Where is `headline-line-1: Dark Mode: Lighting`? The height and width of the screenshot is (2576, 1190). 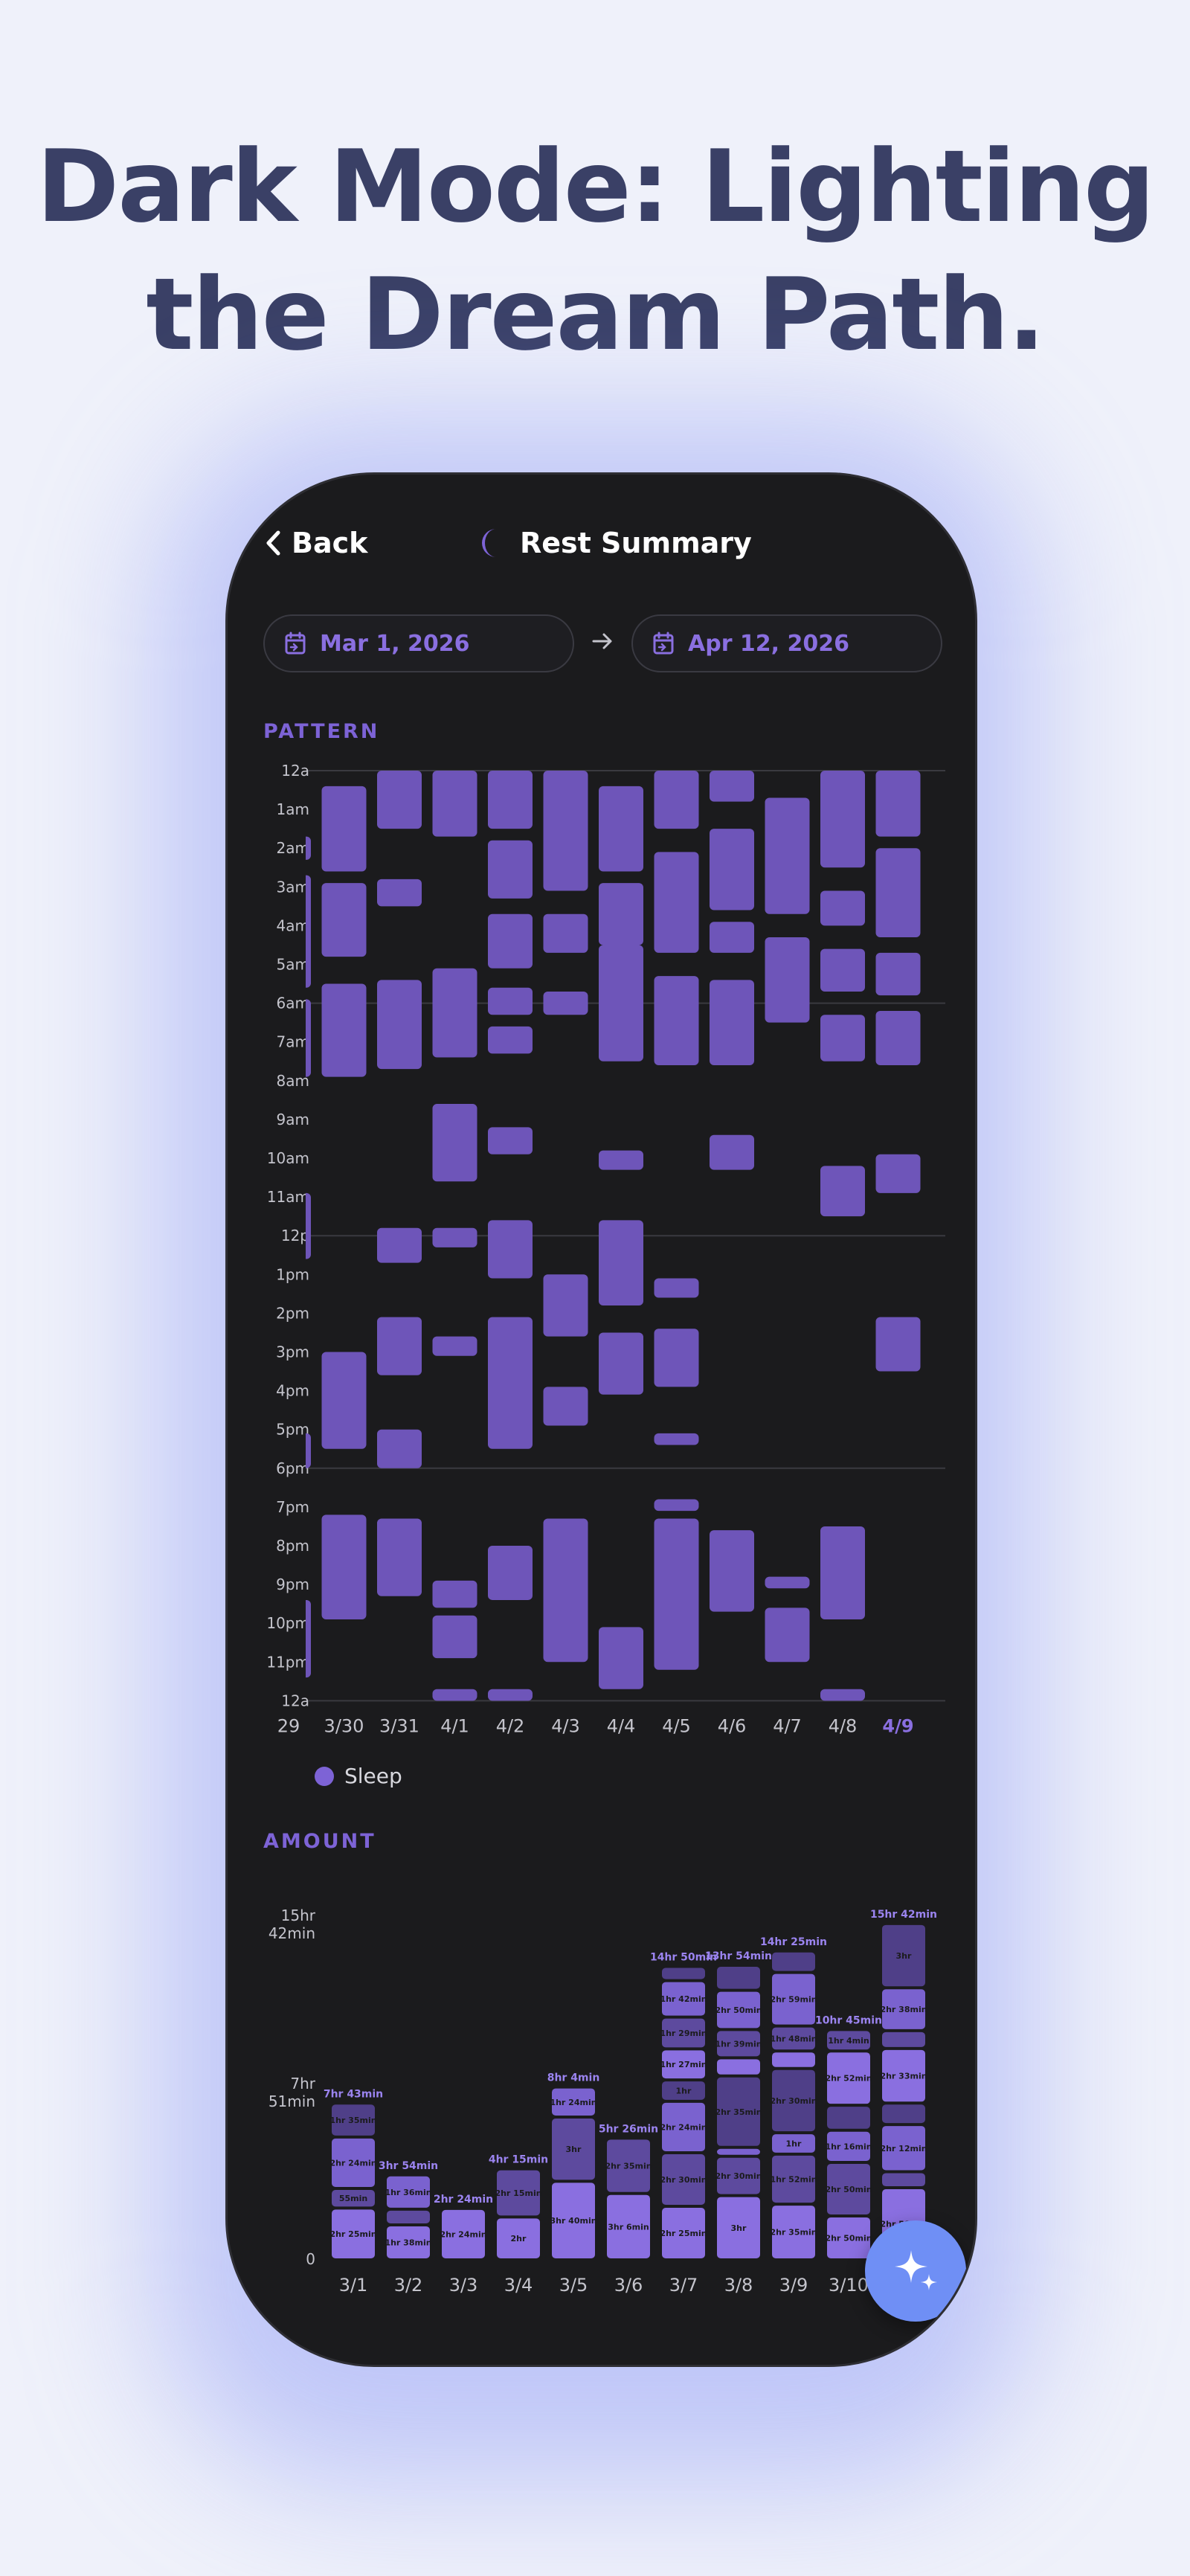 headline-line-1: Dark Mode: Lighting is located at coordinates (596, 187).